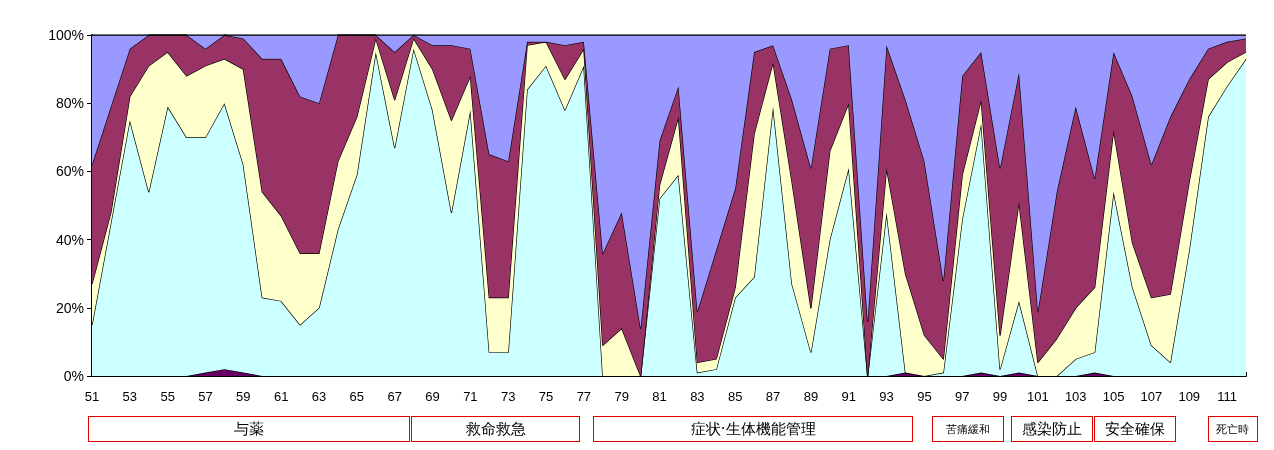  What do you see at coordinates (73, 376) in the screenshot?
I see `y-tick-label: 0%` at bounding box center [73, 376].